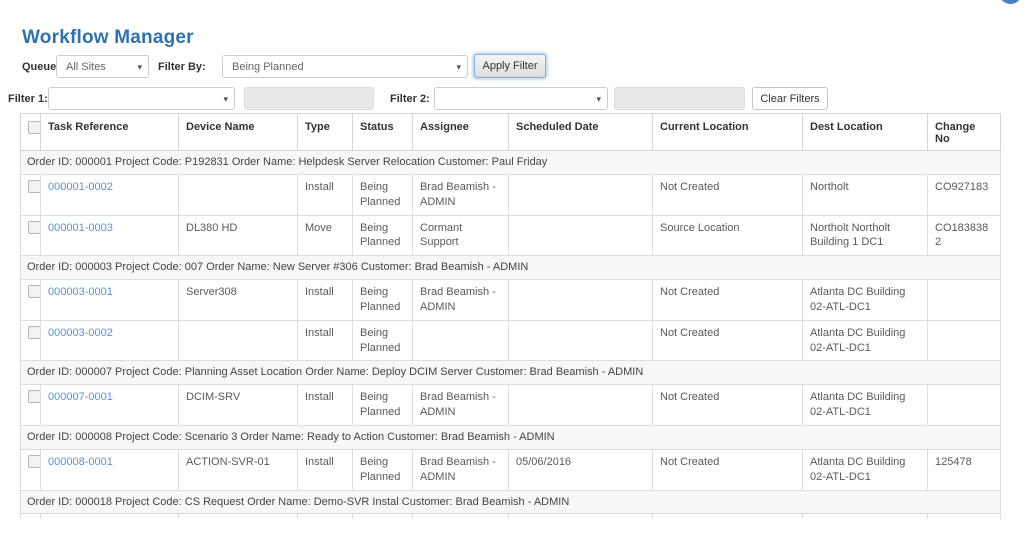 The height and width of the screenshot is (549, 1030). Describe the element at coordinates (964, 469) in the screenshot. I see `cell-change-no: 125478` at that location.